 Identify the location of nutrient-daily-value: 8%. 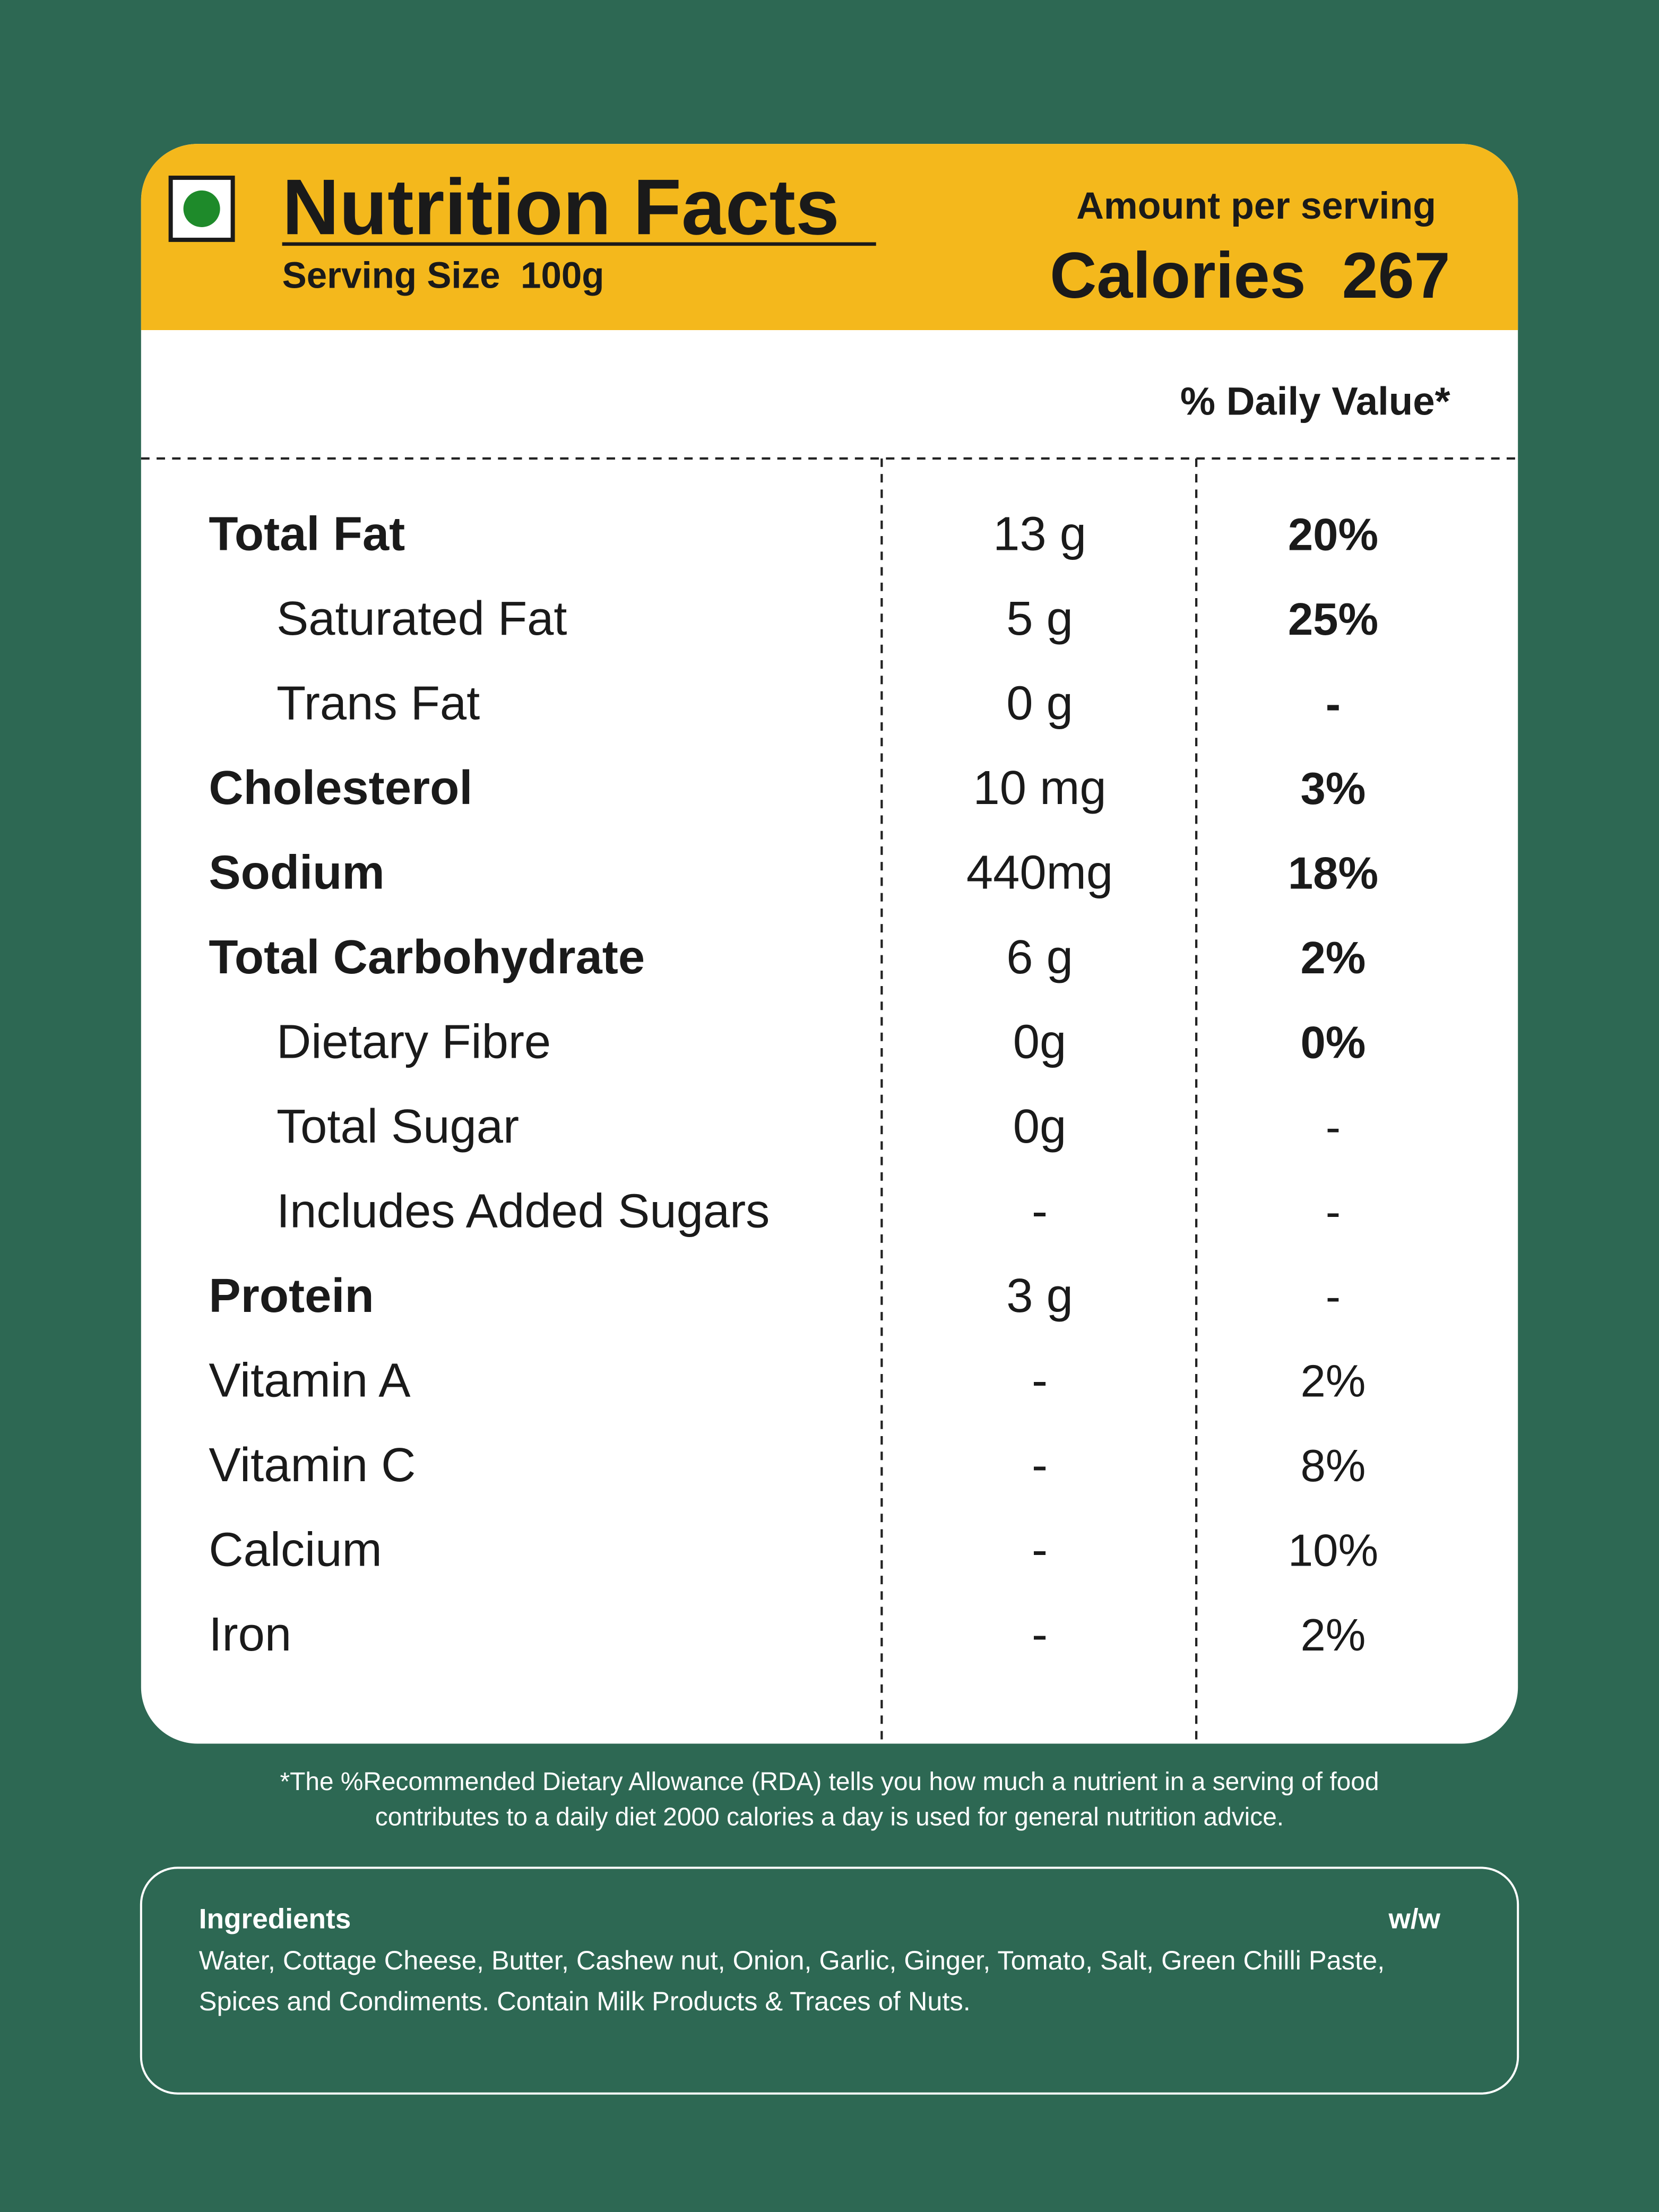
(1333, 1466).